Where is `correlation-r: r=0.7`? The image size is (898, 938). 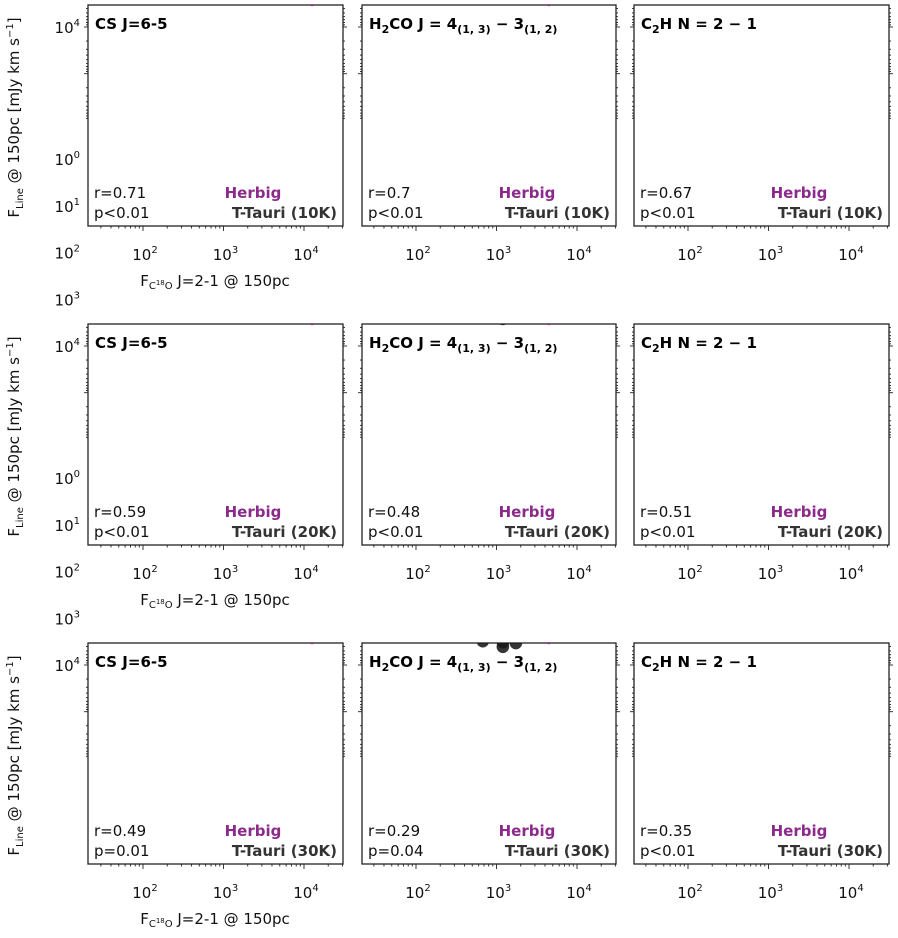
correlation-r: r=0.7 is located at coordinates (389, 193).